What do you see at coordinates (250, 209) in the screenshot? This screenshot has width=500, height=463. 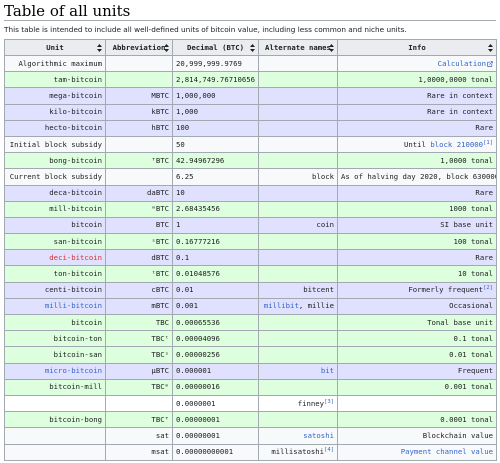 I see `table-row: mill-bitcoin ᵐBTC 2.68435456 1000 tonal` at bounding box center [250, 209].